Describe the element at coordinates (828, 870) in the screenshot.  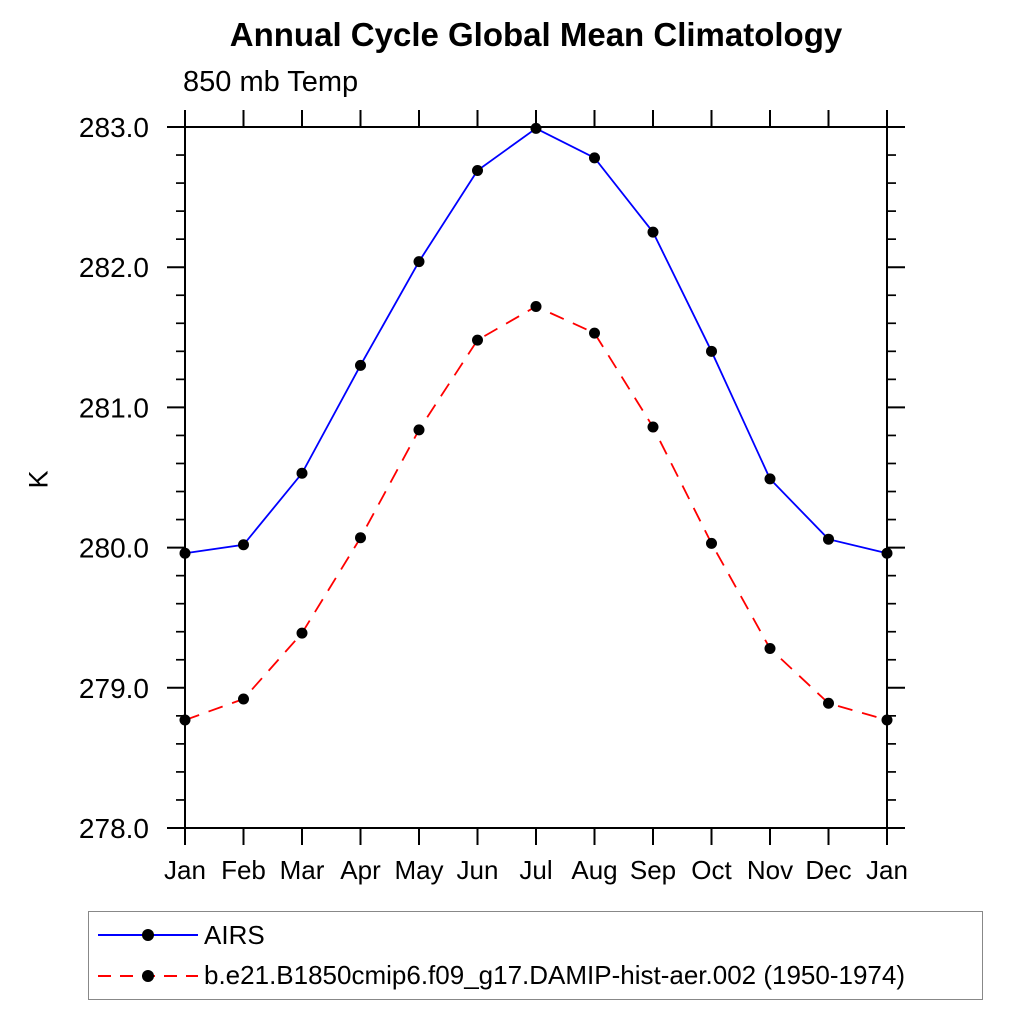
I see `x-tick-label: Dec` at that location.